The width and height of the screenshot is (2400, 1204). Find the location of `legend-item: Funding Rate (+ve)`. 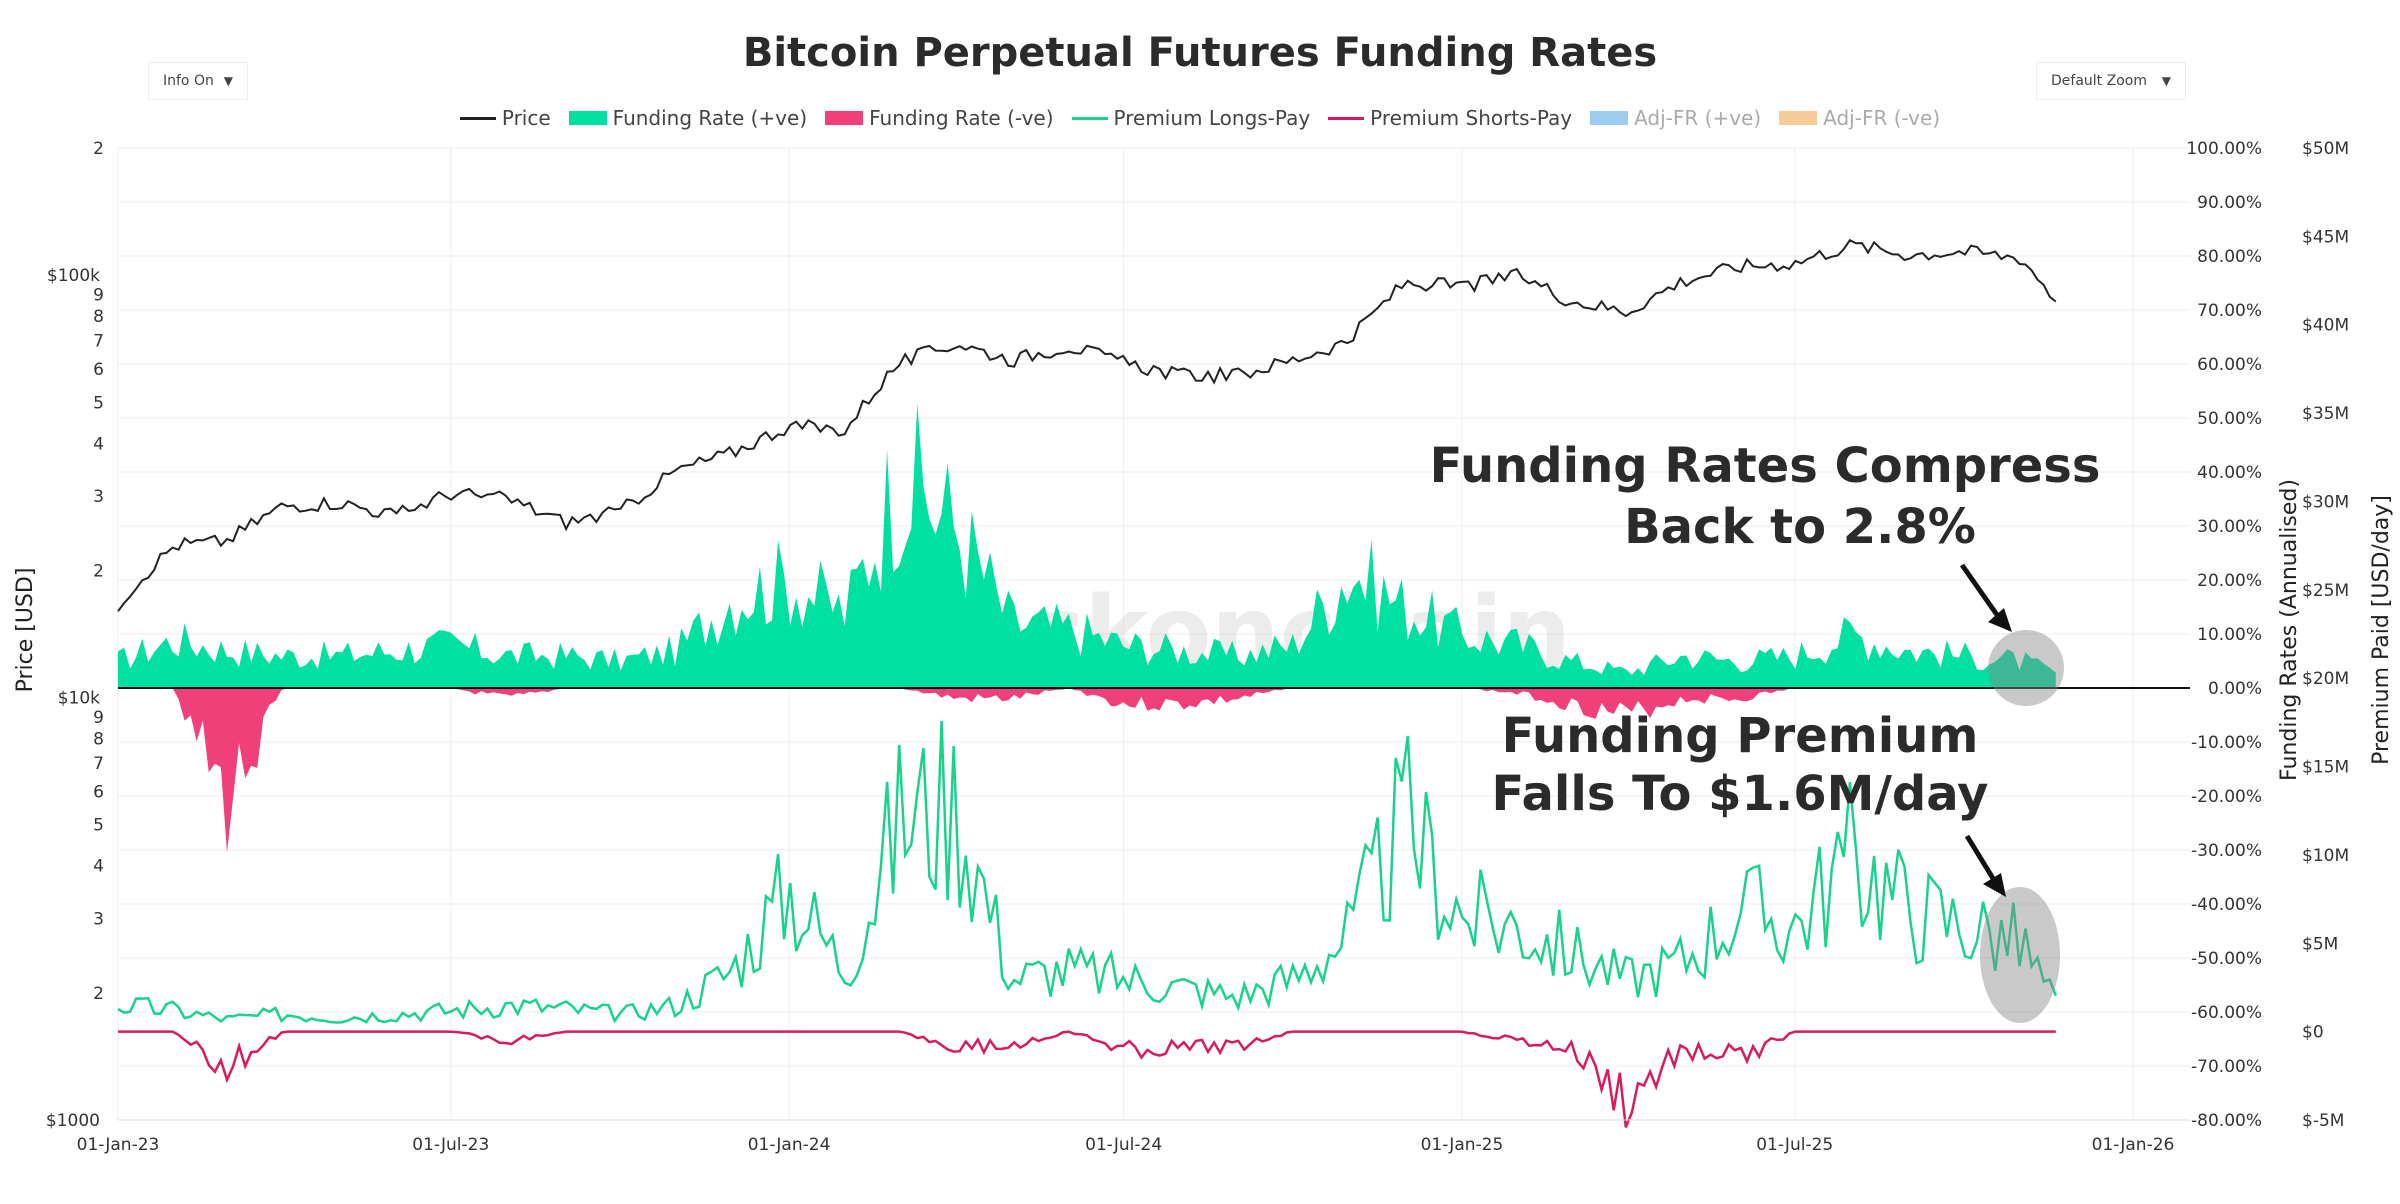

legend-item: Funding Rate (+ve) is located at coordinates (688, 118).